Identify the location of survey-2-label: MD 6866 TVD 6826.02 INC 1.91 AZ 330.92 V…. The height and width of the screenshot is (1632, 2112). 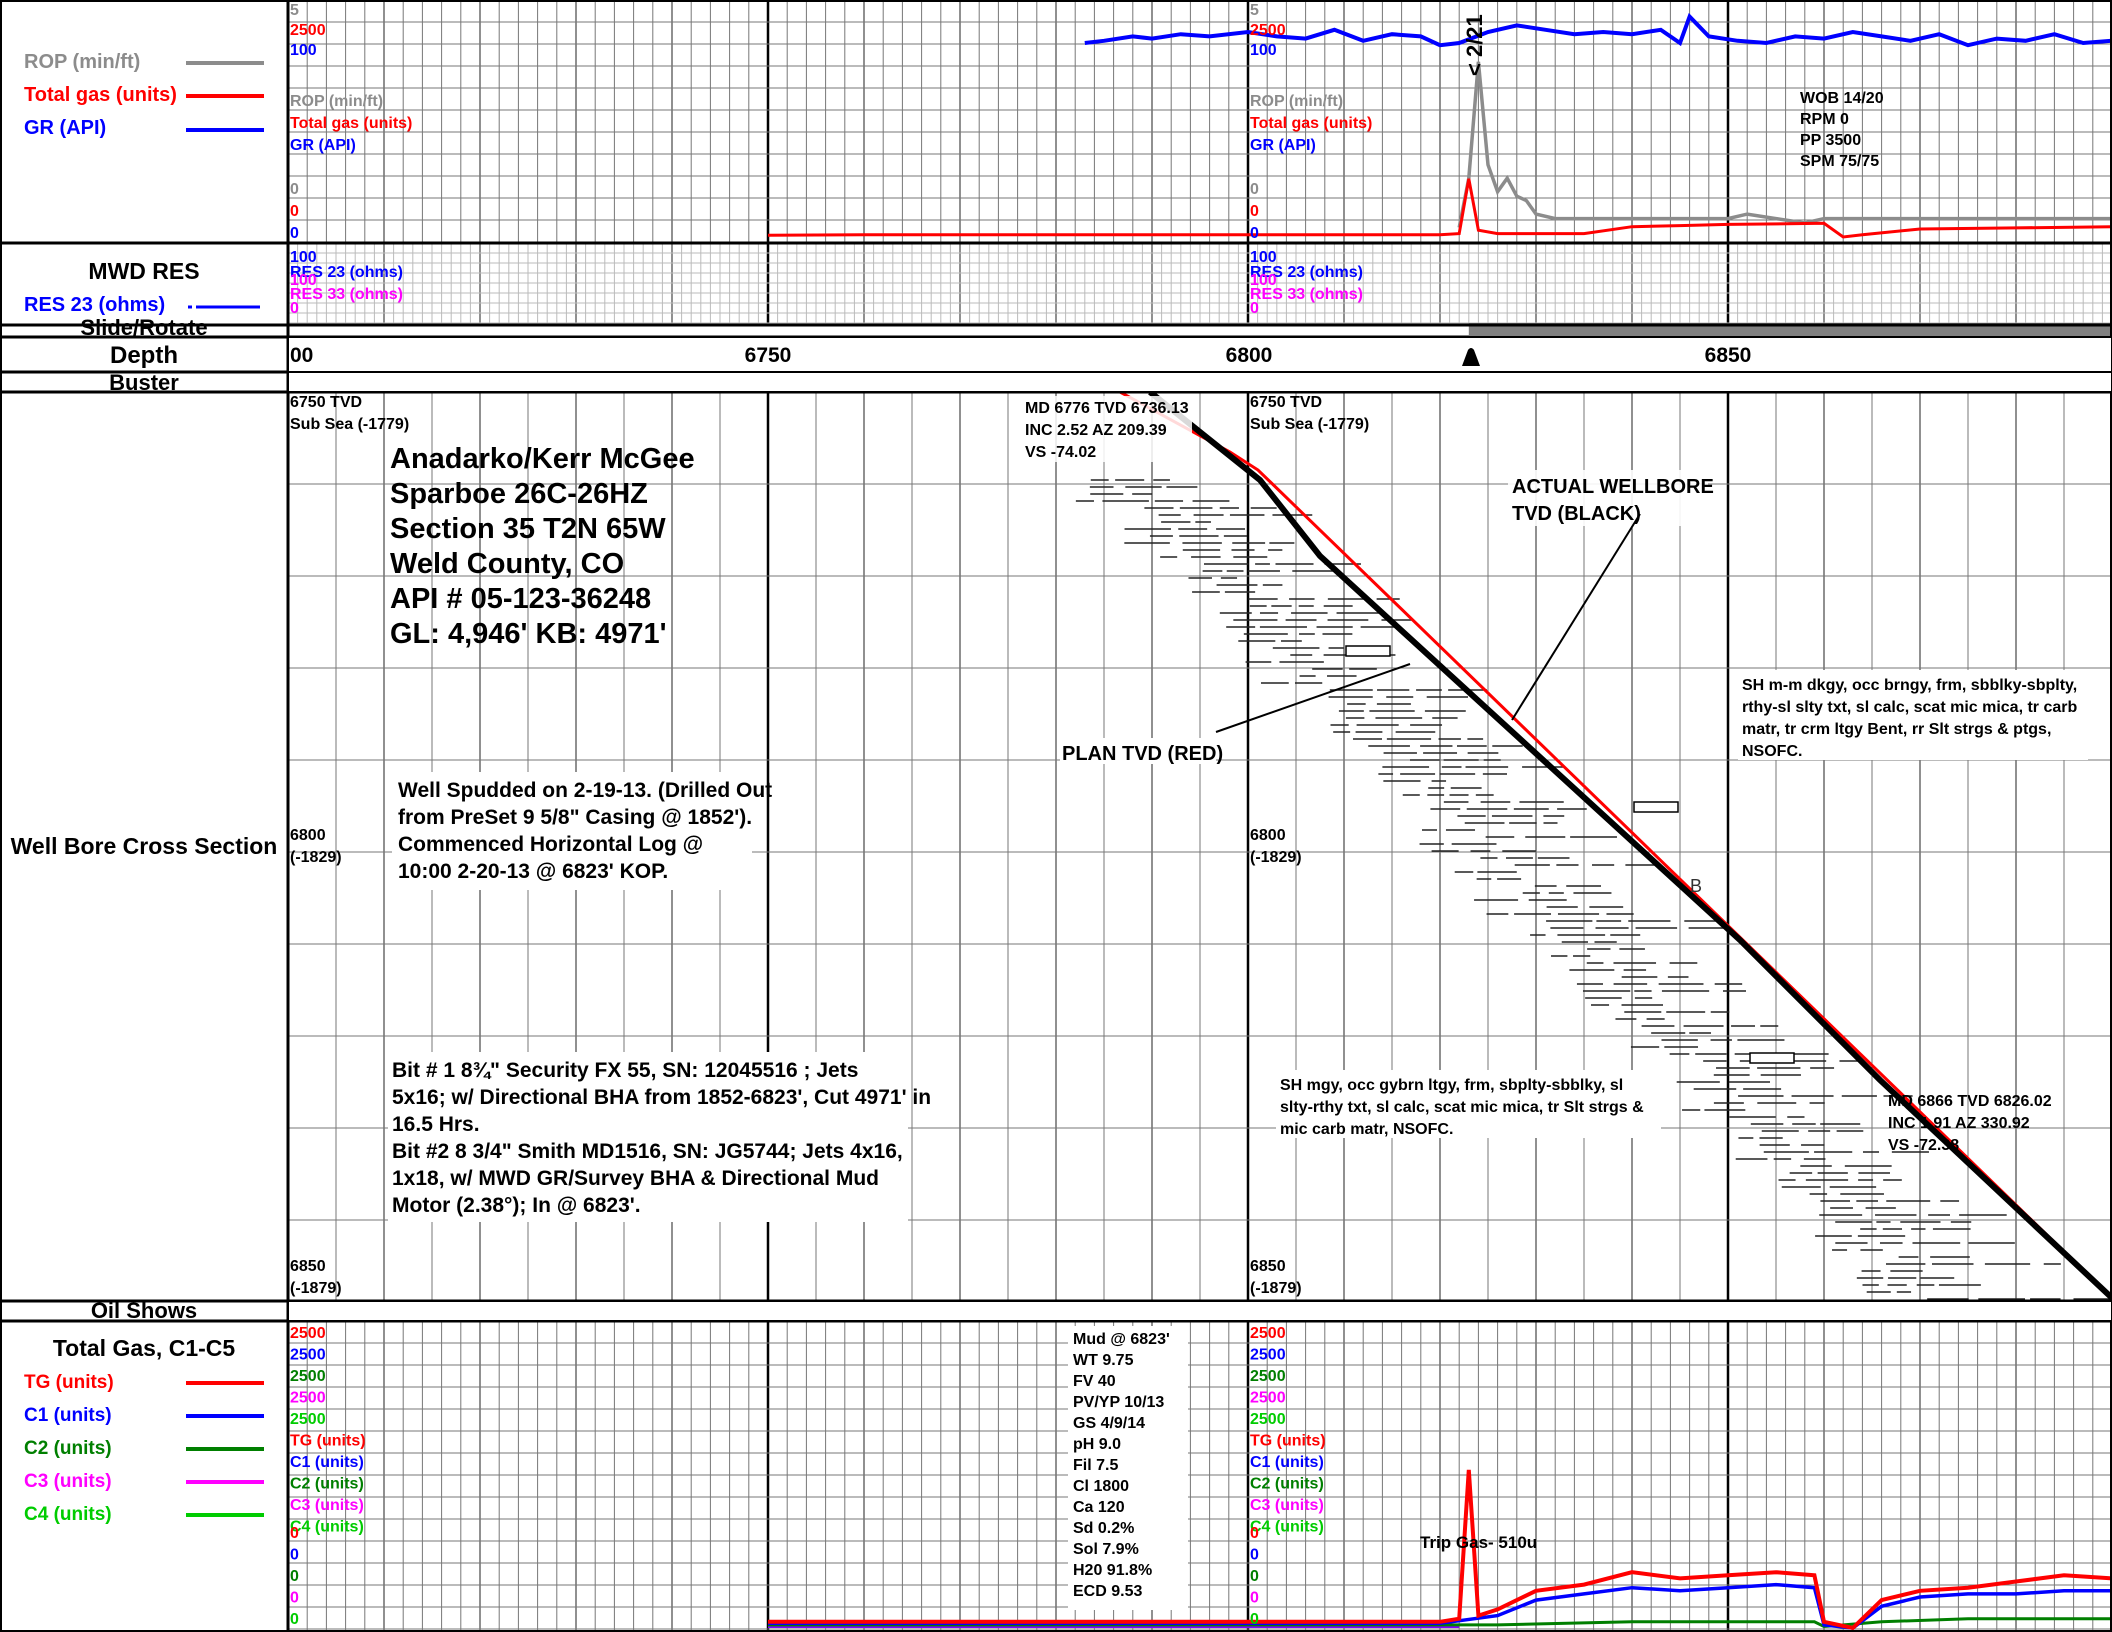
(1970, 1123).